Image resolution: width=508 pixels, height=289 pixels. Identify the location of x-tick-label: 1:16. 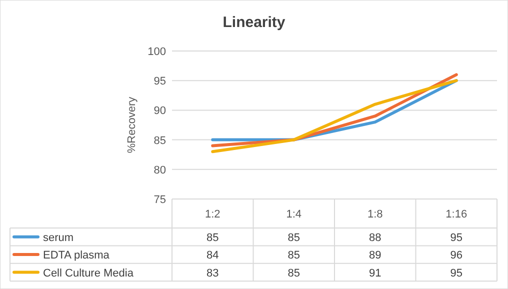
(457, 214).